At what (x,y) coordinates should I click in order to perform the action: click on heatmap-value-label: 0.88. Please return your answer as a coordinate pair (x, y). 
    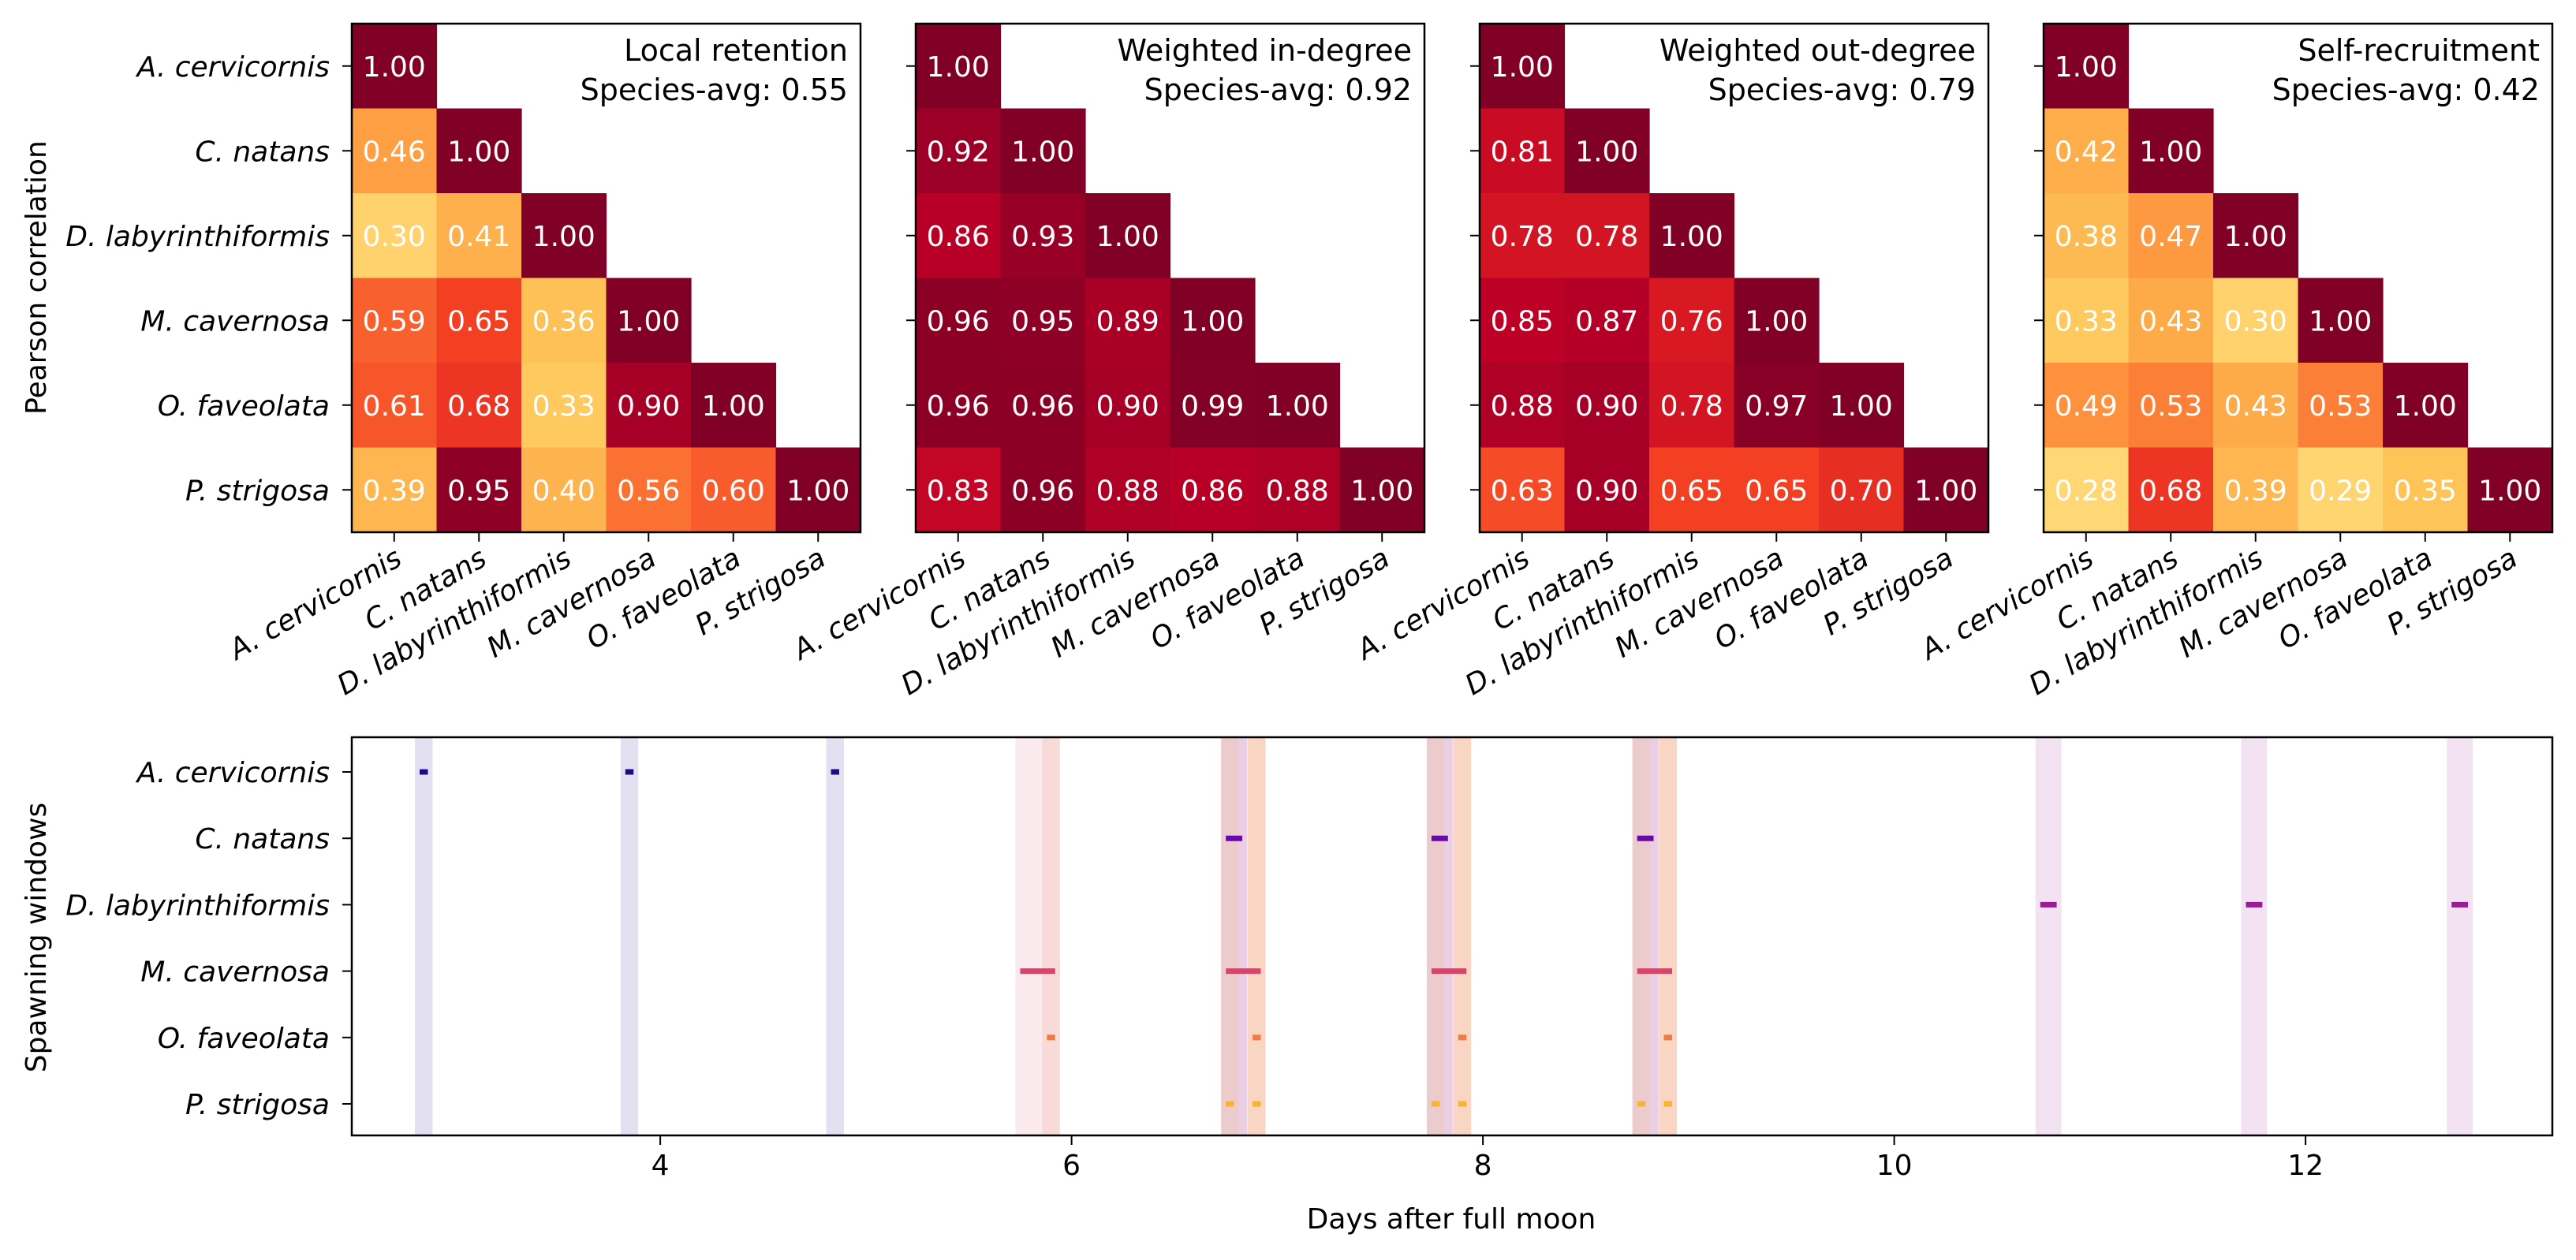
    Looking at the image, I should click on (1297, 491).